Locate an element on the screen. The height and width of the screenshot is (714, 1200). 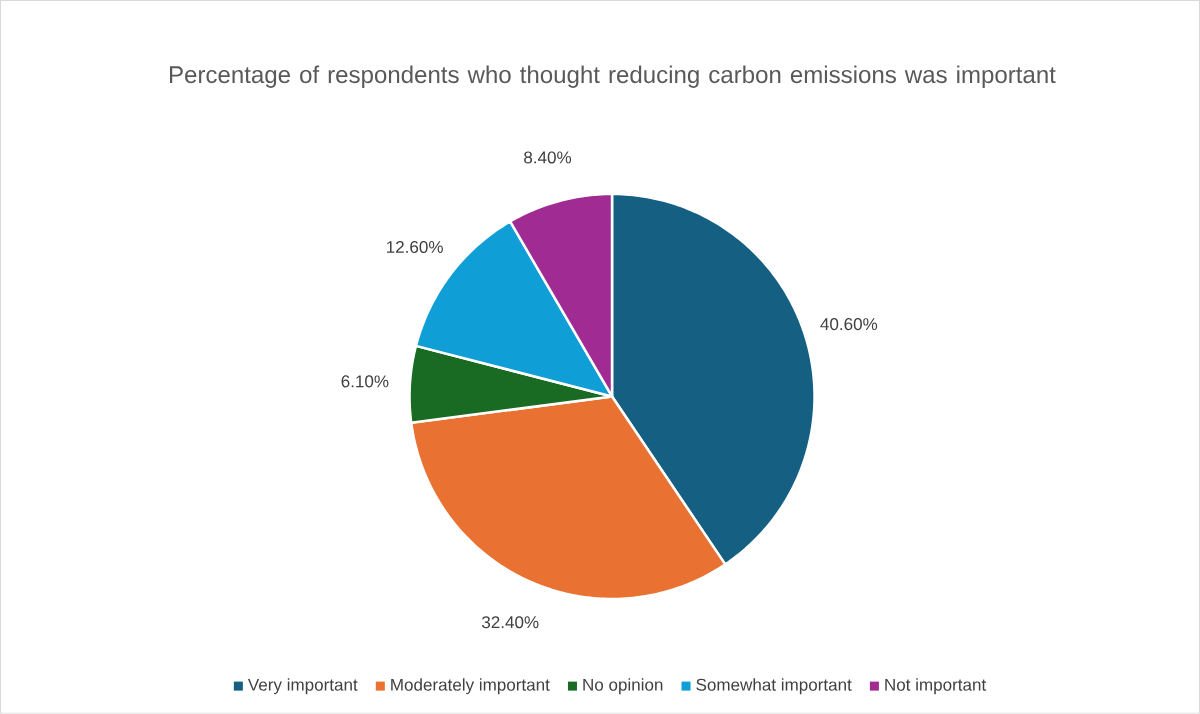
legend-label: Moderately important is located at coordinates (470, 686).